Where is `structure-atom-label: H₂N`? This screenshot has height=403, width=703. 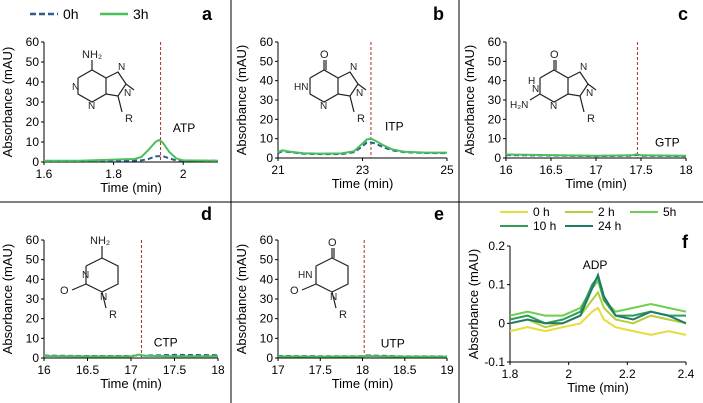 structure-atom-label: H₂N is located at coordinates (519, 105).